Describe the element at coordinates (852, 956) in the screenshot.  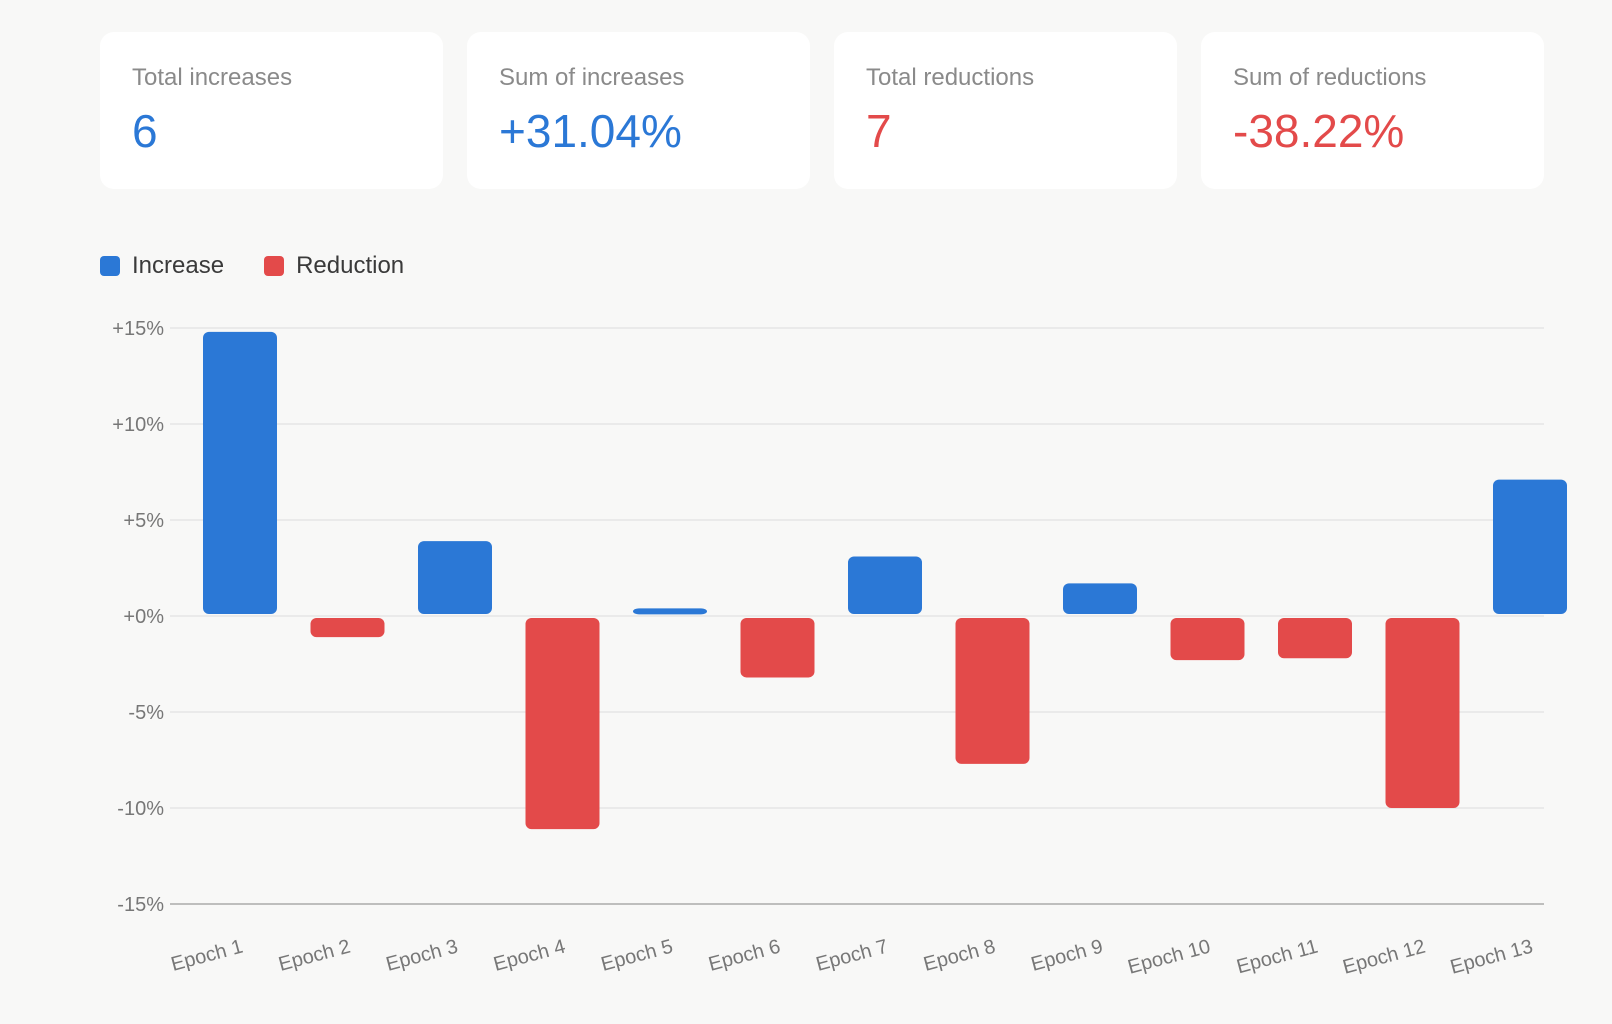
I see `x-tick-label: Epoch 7` at that location.